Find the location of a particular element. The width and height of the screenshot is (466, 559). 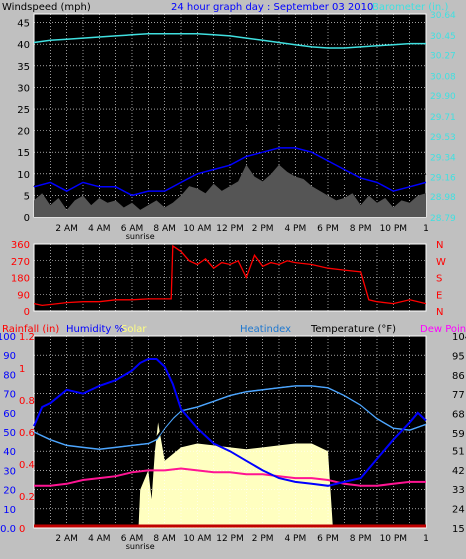

series-dewpoint is located at coordinates (230, 477).